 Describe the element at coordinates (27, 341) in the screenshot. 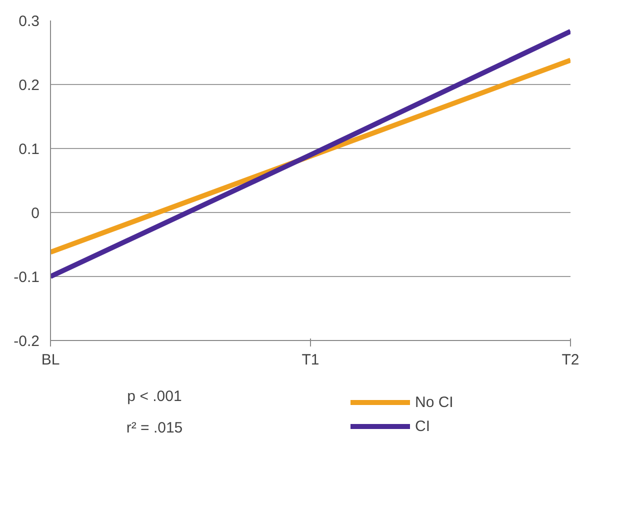

I see `y-tick-label: -0.2` at that location.